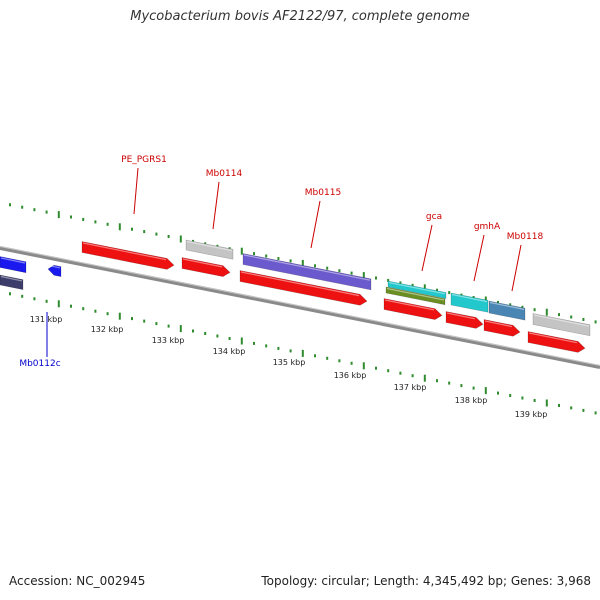 The image size is (600, 600). Describe the element at coordinates (54, 270) in the screenshot. I see `gene-mb0112c` at that location.